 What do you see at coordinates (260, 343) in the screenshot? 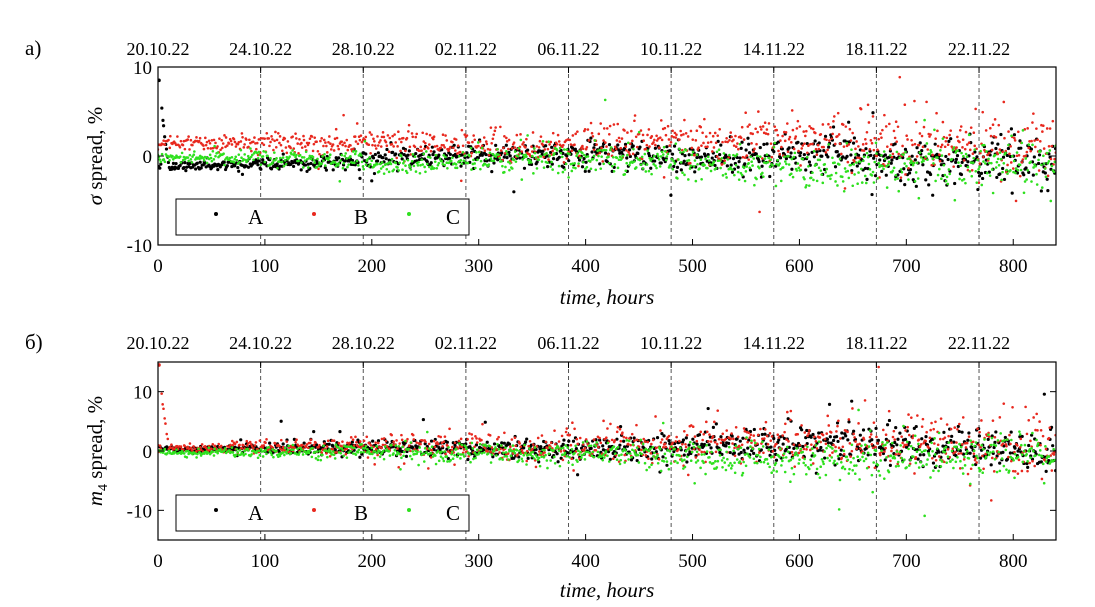
I see `date-tick-label: 24.10.22` at bounding box center [260, 343].